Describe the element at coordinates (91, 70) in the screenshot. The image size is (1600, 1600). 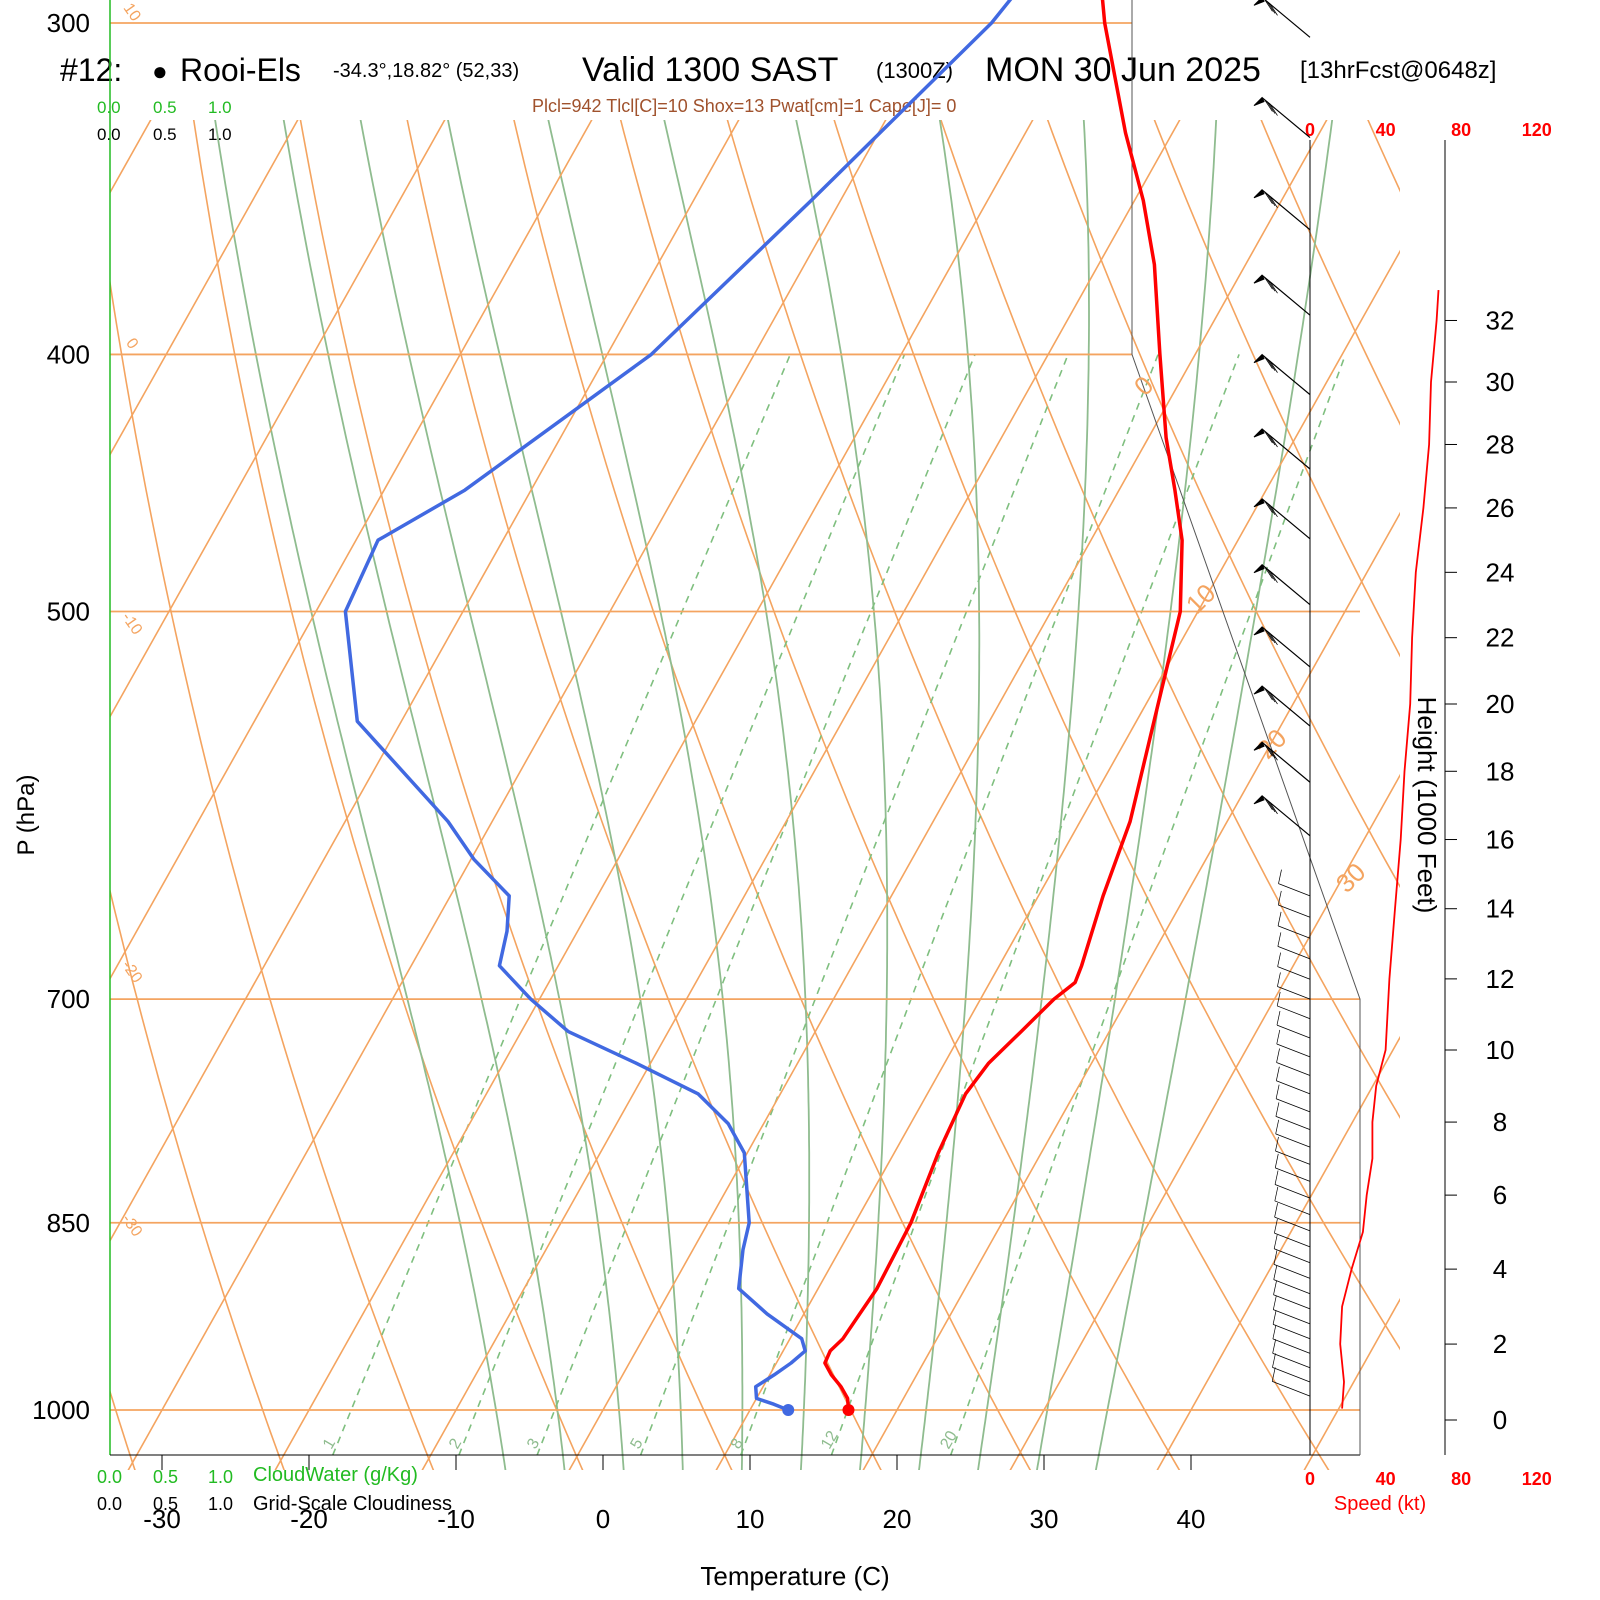
I see `station-number: #12:` at that location.